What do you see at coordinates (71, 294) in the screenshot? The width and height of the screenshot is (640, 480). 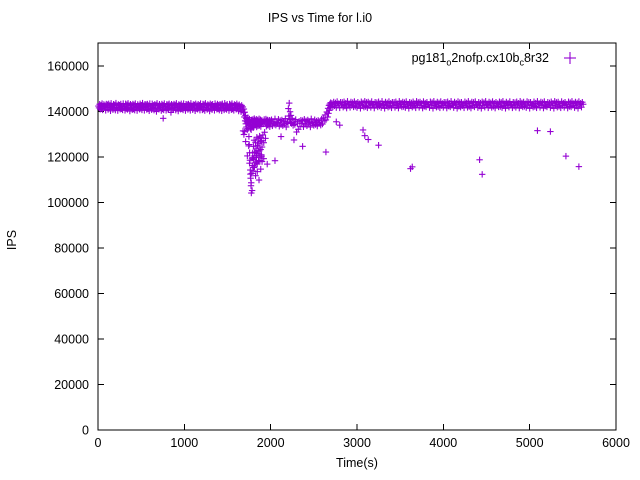 I see `y-tick-label: 60000` at bounding box center [71, 294].